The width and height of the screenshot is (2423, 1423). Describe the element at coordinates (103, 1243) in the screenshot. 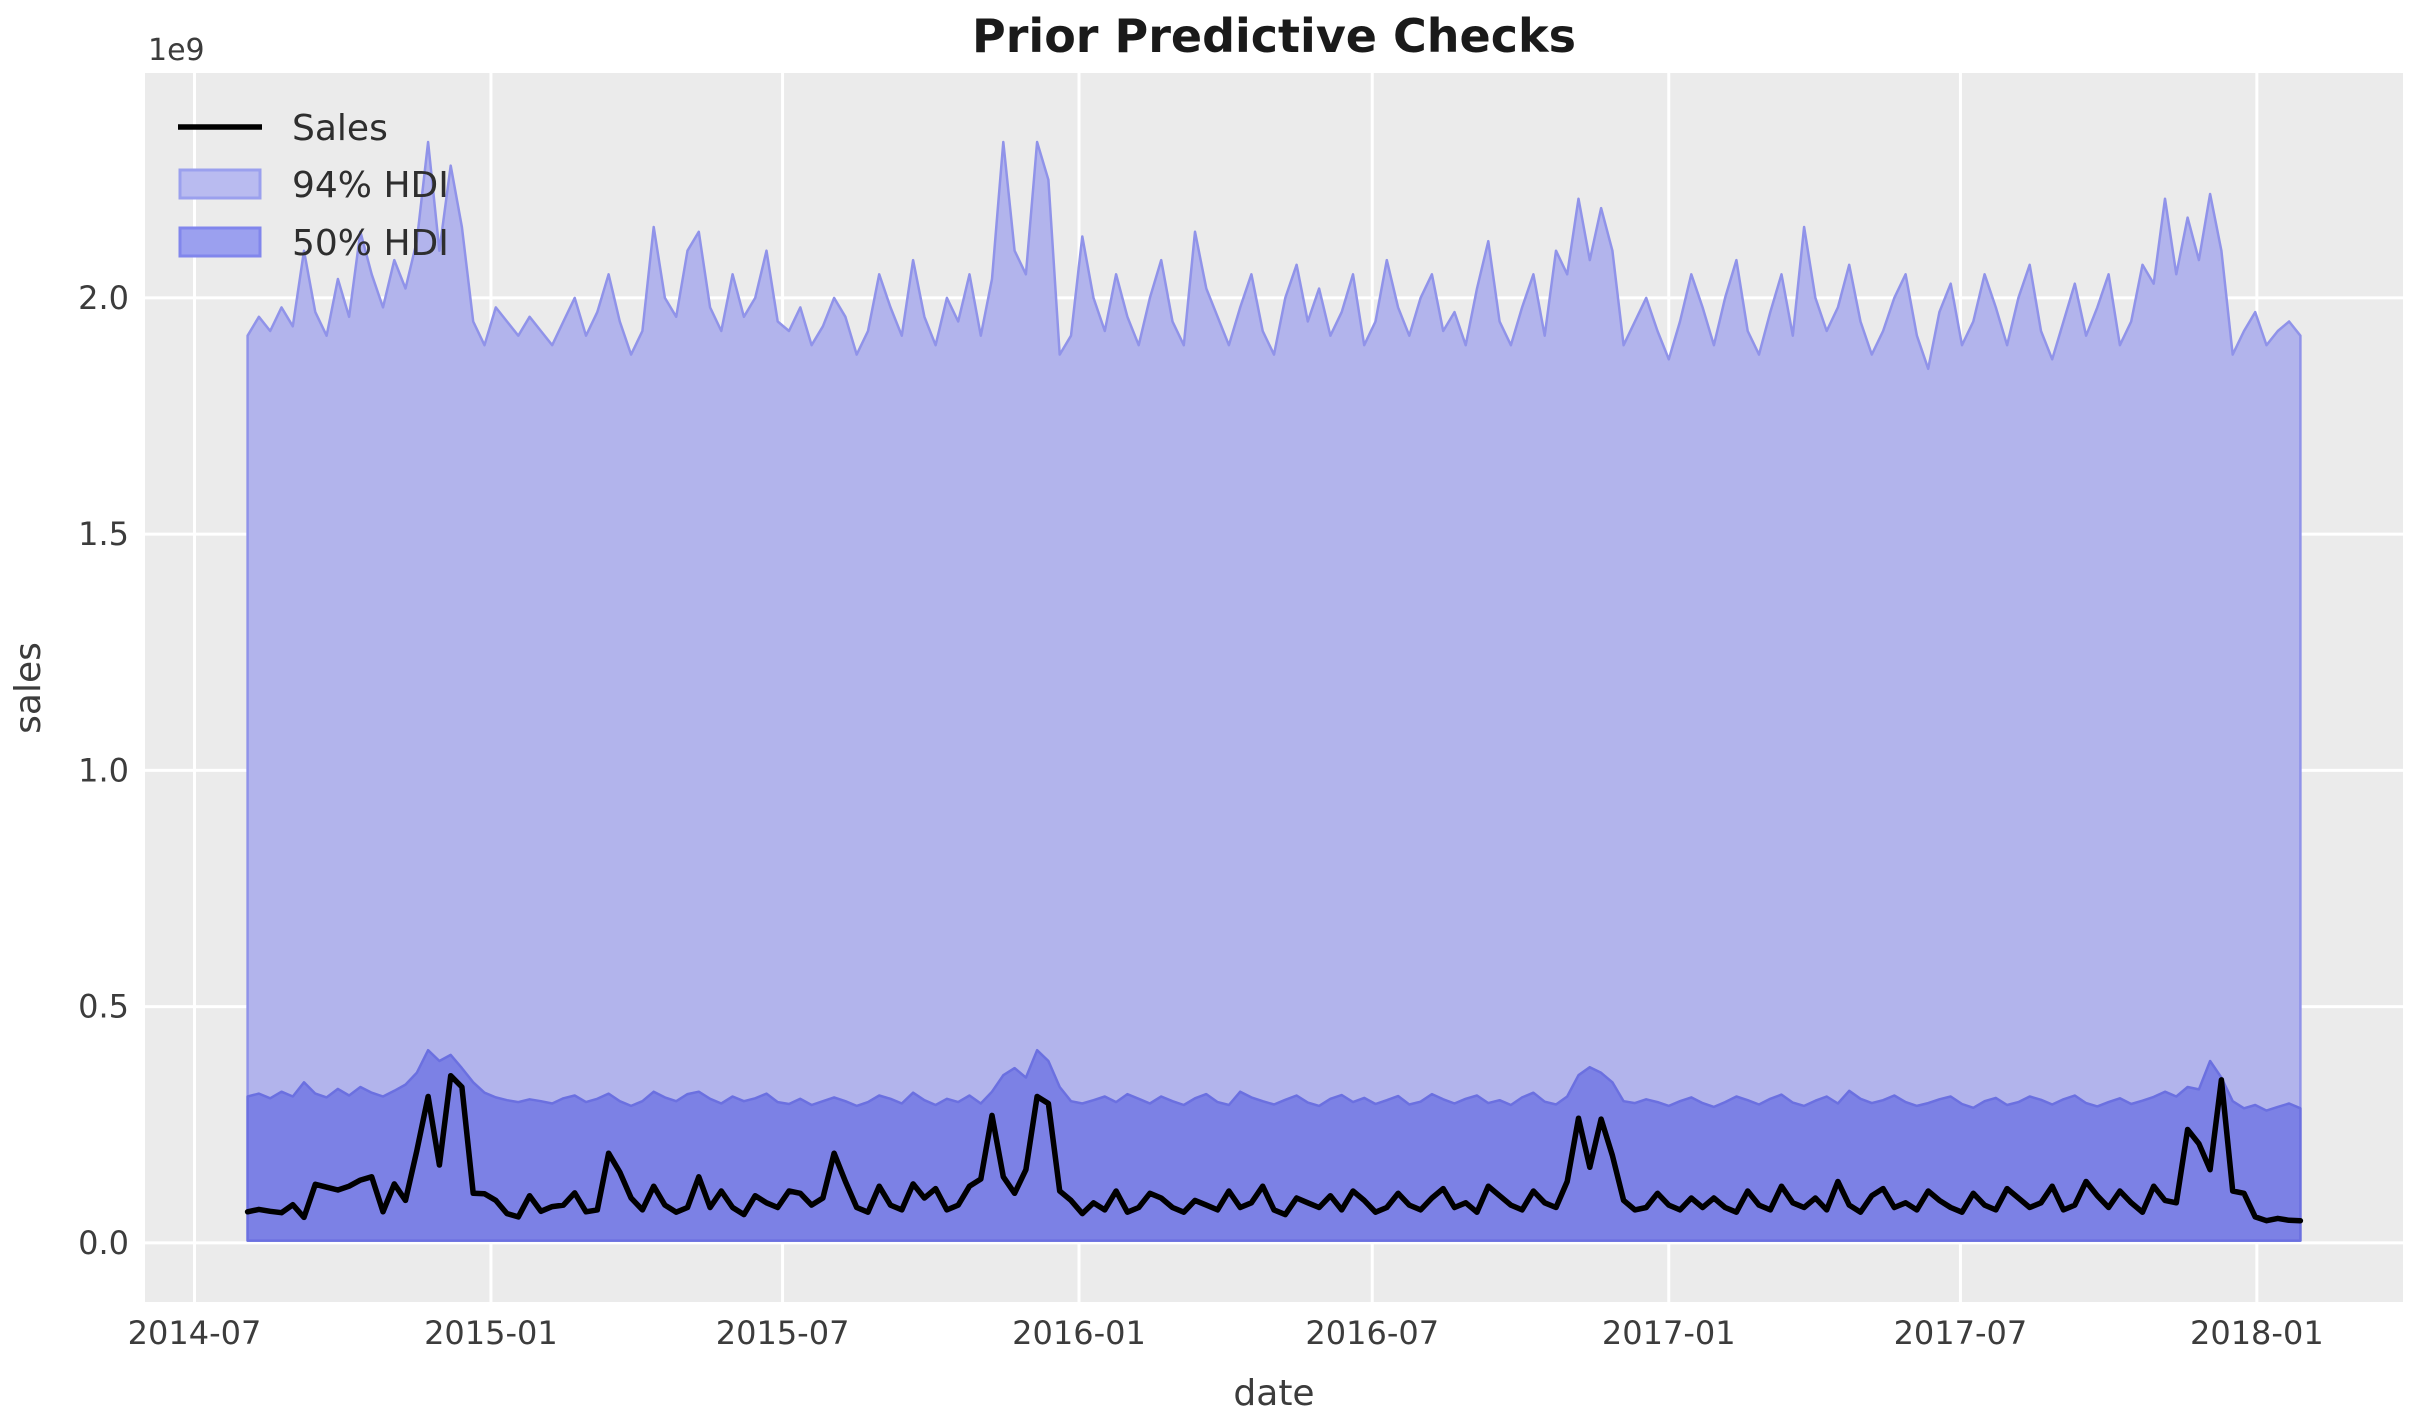

I see `y-tick-label: 0.0` at that location.